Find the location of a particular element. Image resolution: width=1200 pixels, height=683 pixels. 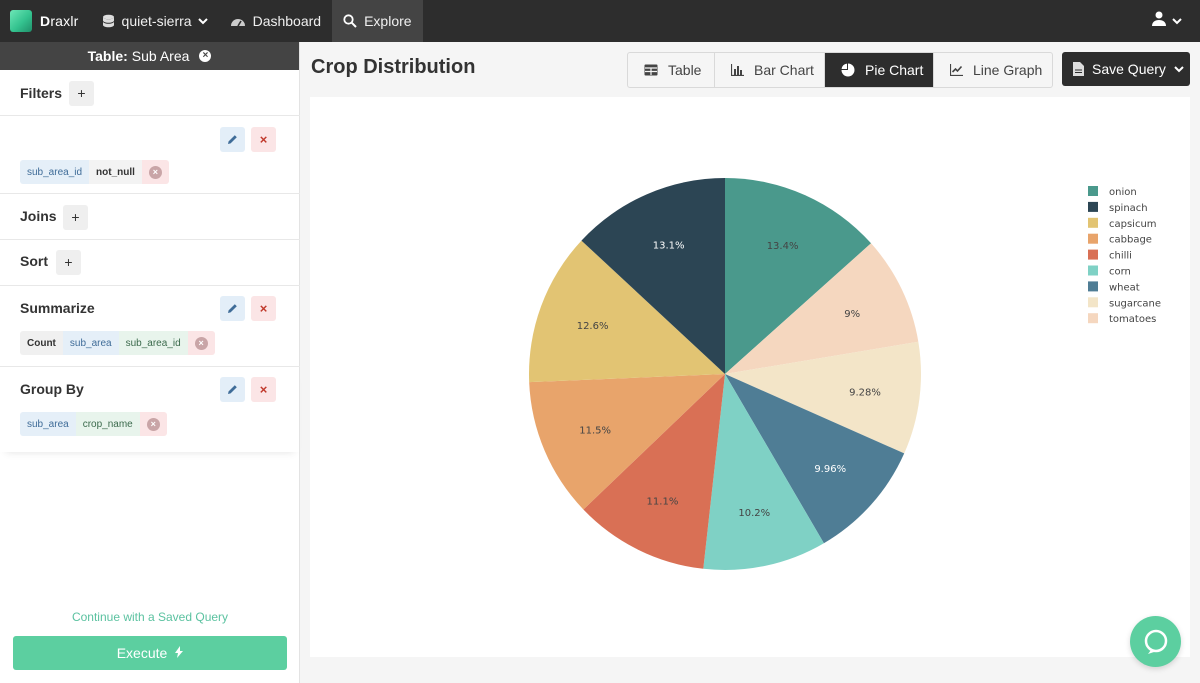

legend-label-tomatoes: tomatoes is located at coordinates (1132, 319).